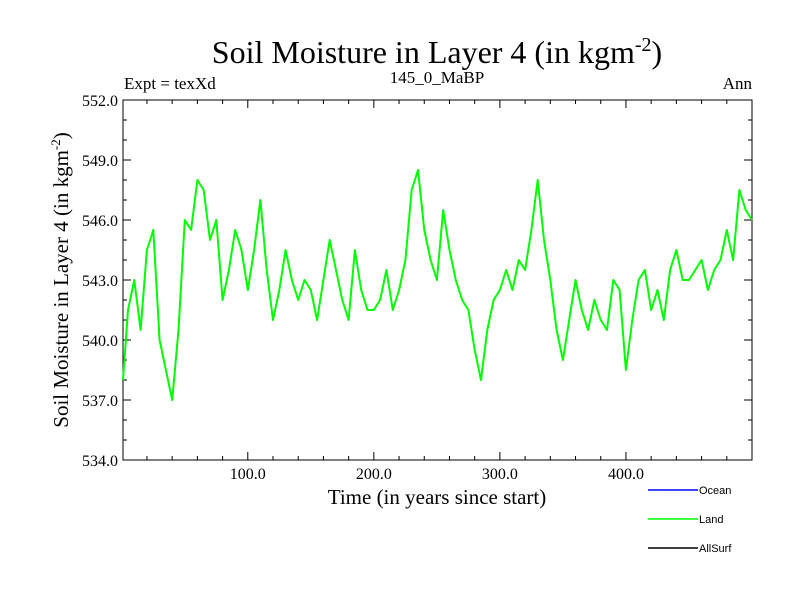  What do you see at coordinates (738, 83) in the screenshot?
I see `subtitle-right: Ann` at bounding box center [738, 83].